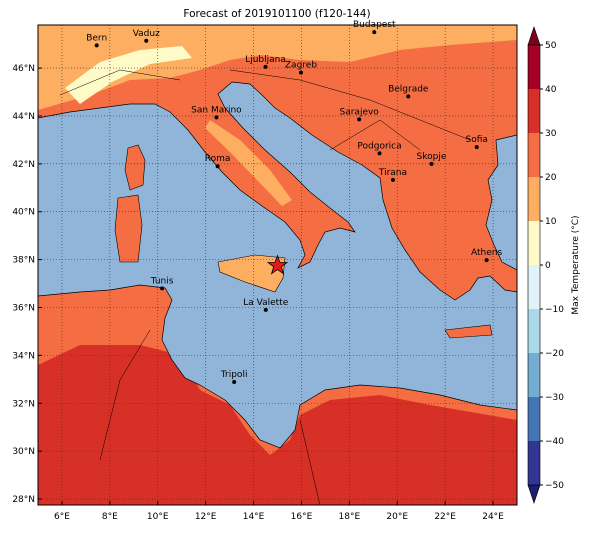  What do you see at coordinates (146, 34) in the screenshot?
I see `city-label: Vaduz` at bounding box center [146, 34].